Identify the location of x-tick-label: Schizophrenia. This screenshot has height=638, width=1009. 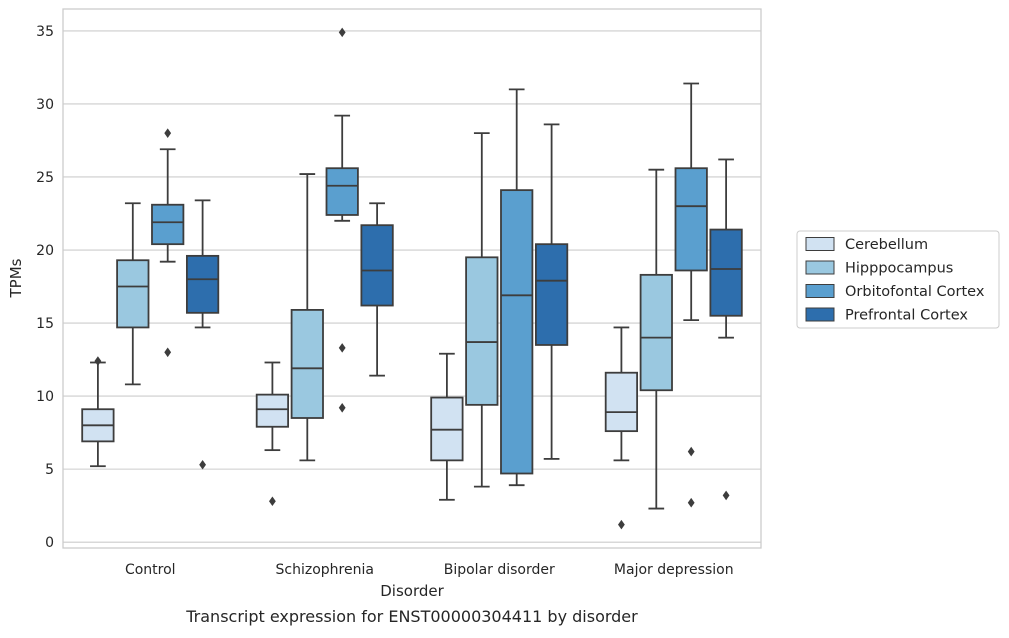
(325, 570).